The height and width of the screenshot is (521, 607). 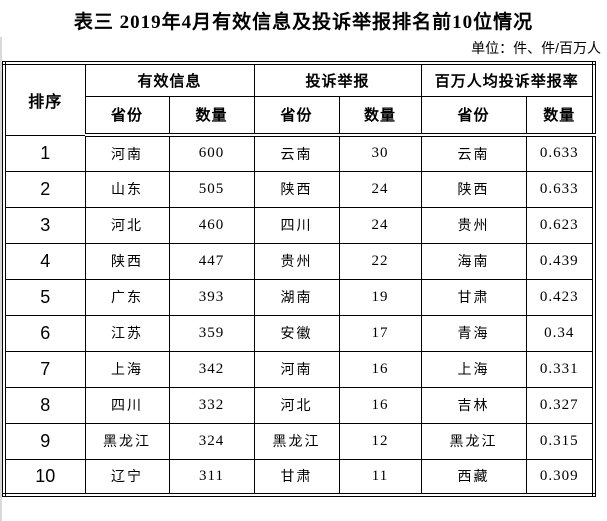 What do you see at coordinates (560, 261) in the screenshot?
I see `per-million-rate-cell: 0.439` at bounding box center [560, 261].